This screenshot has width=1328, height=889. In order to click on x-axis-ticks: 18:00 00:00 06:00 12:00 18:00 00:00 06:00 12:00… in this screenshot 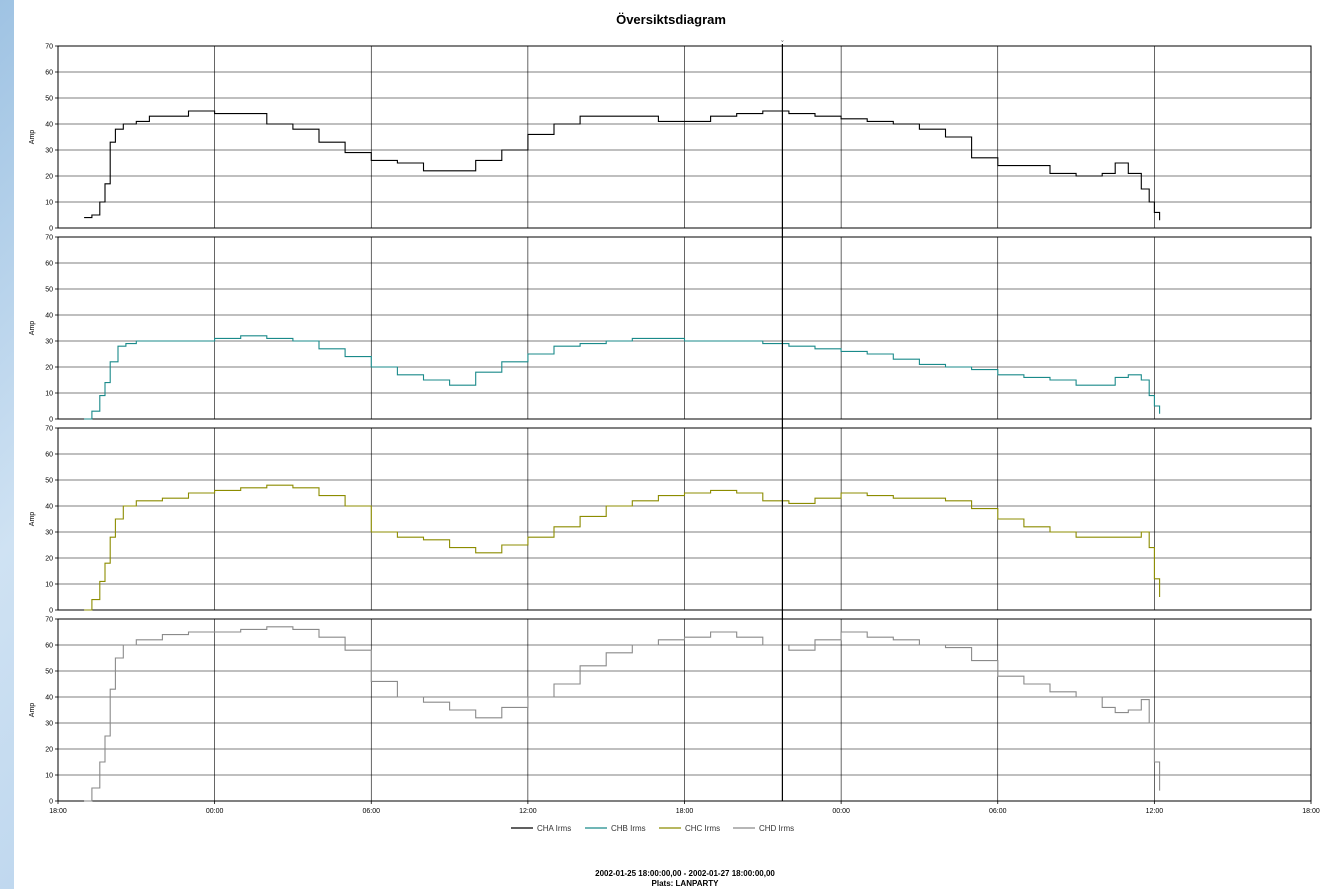, I will do `click(684, 808)`.